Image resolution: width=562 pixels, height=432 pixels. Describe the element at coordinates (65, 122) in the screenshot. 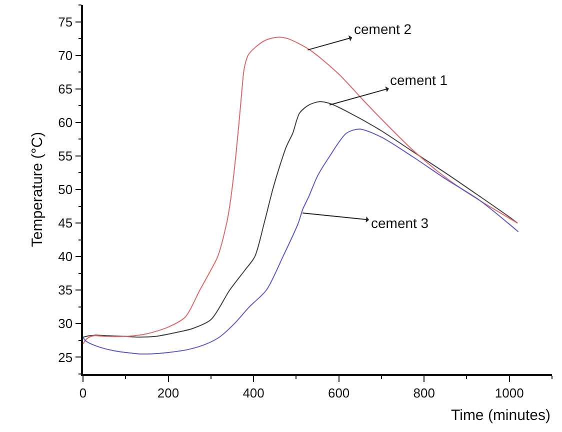

I see `y-tick-label: 60` at that location.